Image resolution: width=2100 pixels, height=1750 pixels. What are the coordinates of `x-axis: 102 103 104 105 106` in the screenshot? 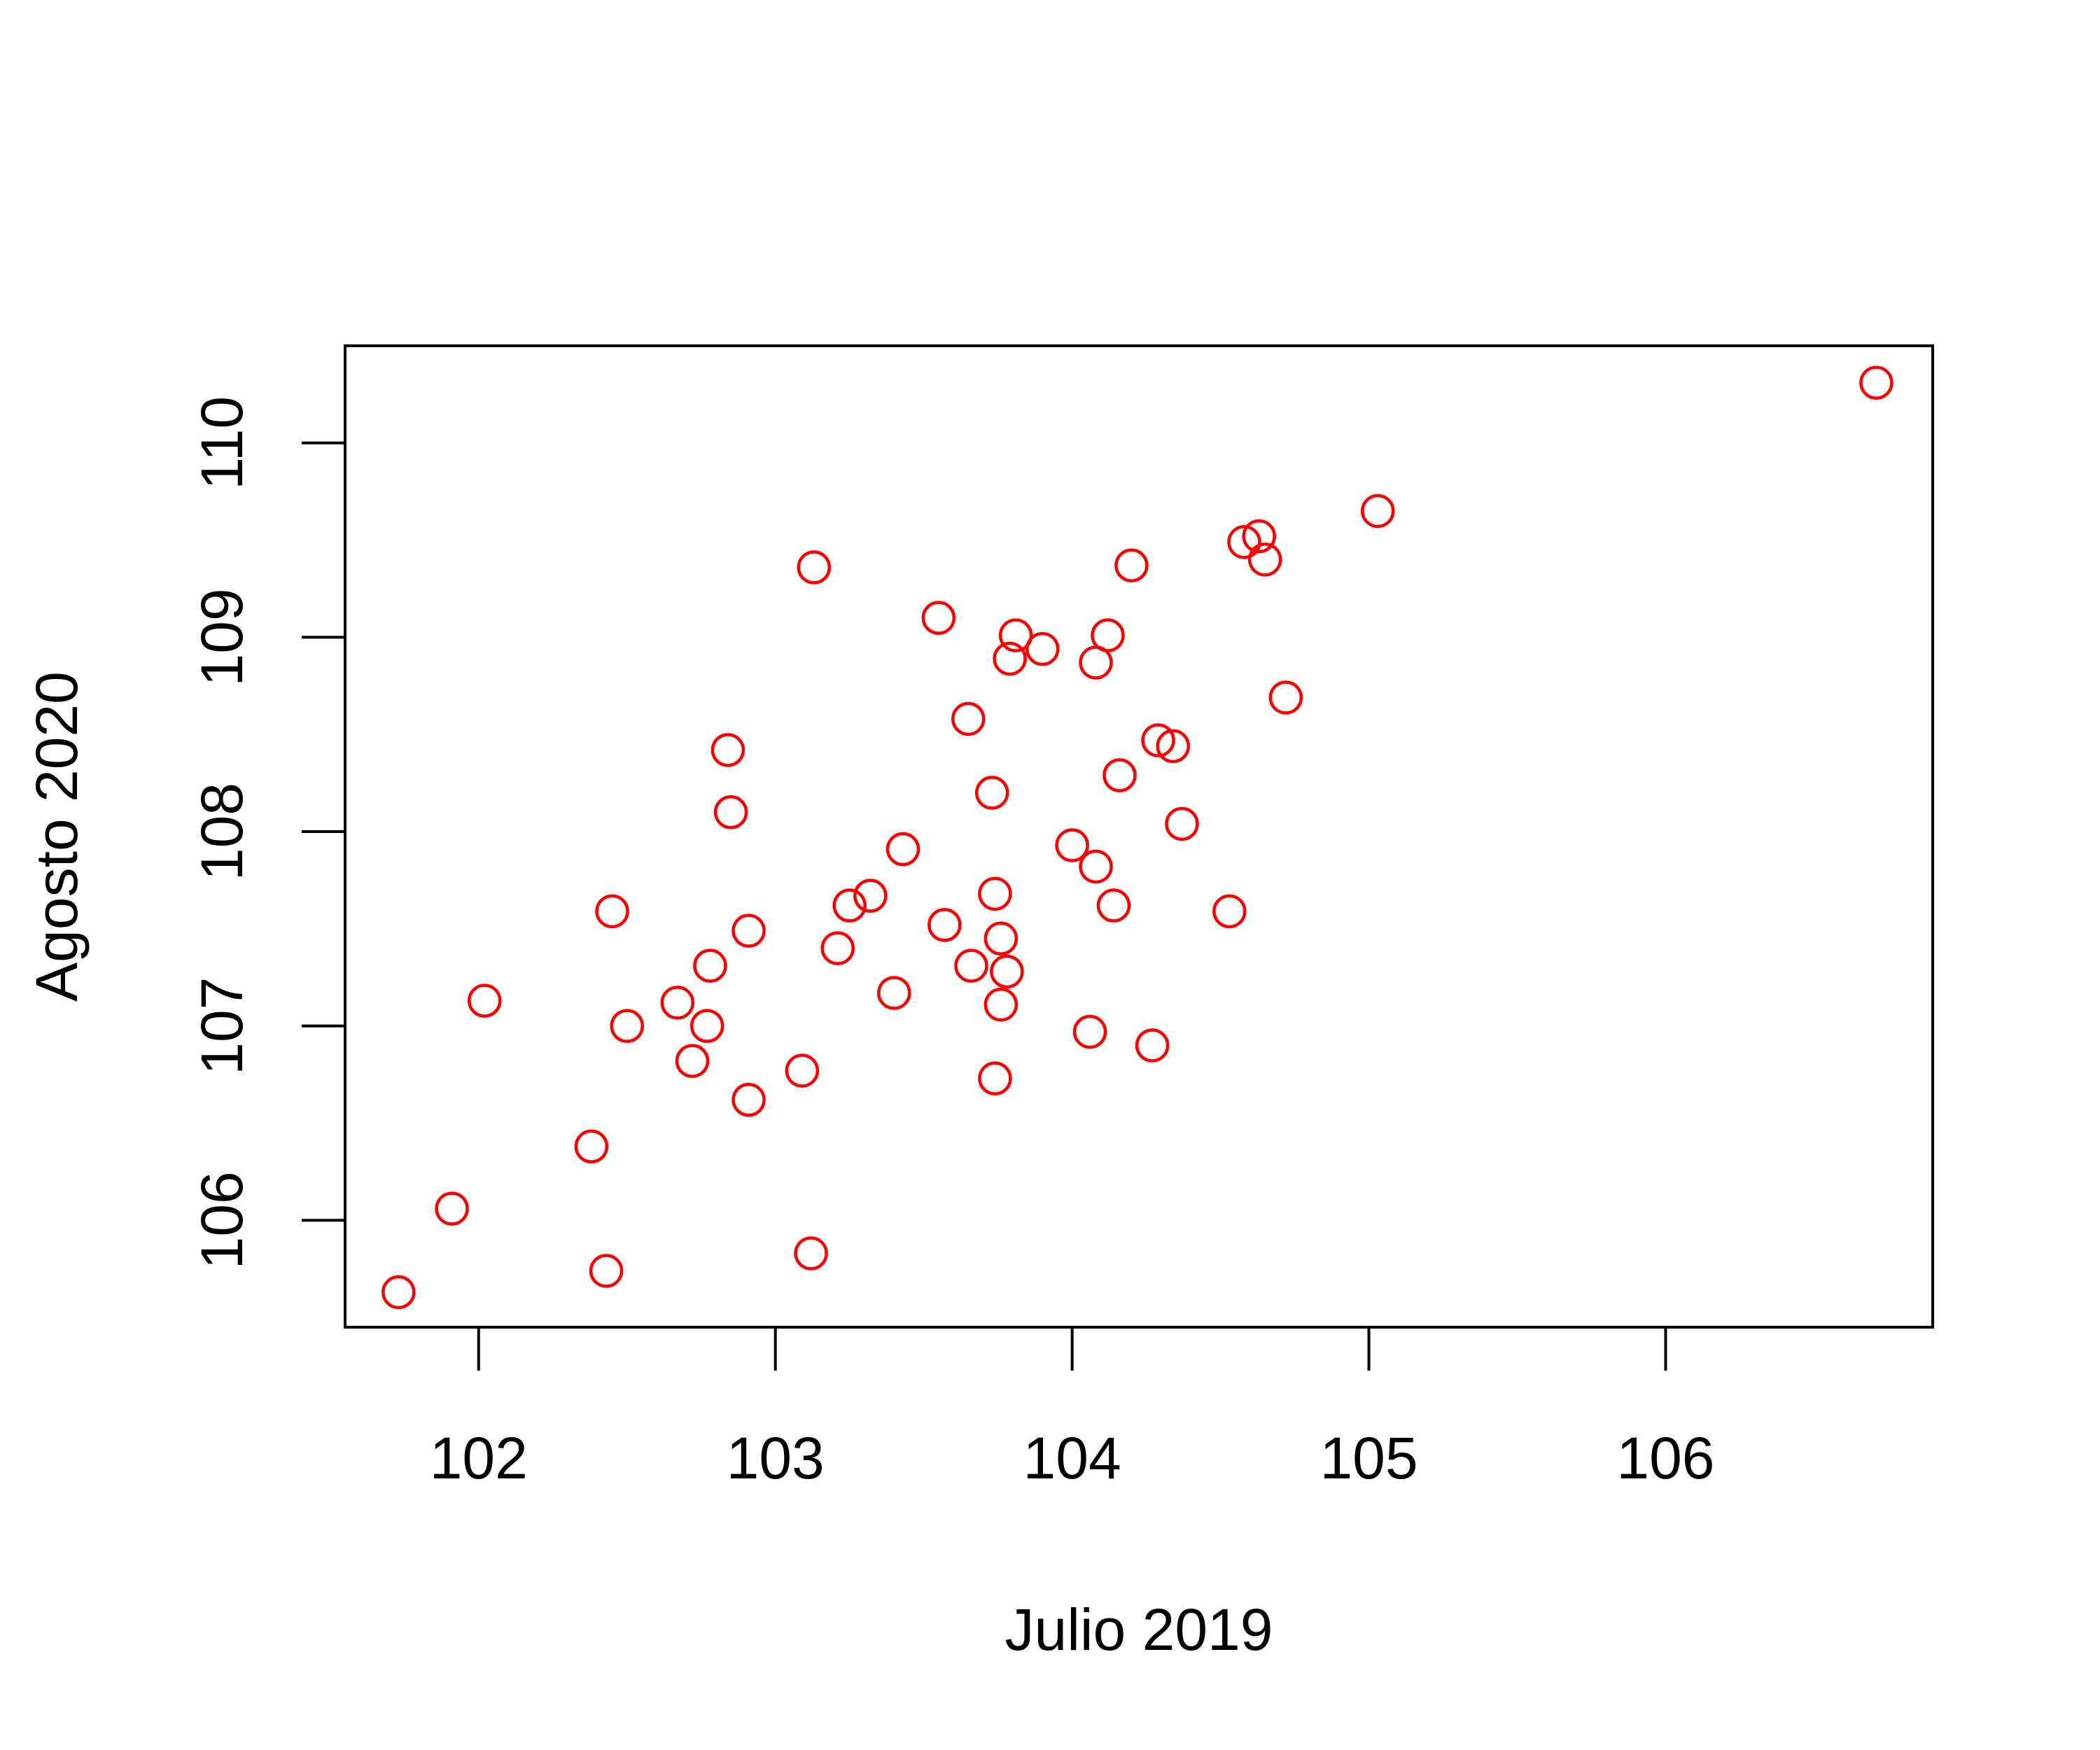 It's located at (1072, 1408).